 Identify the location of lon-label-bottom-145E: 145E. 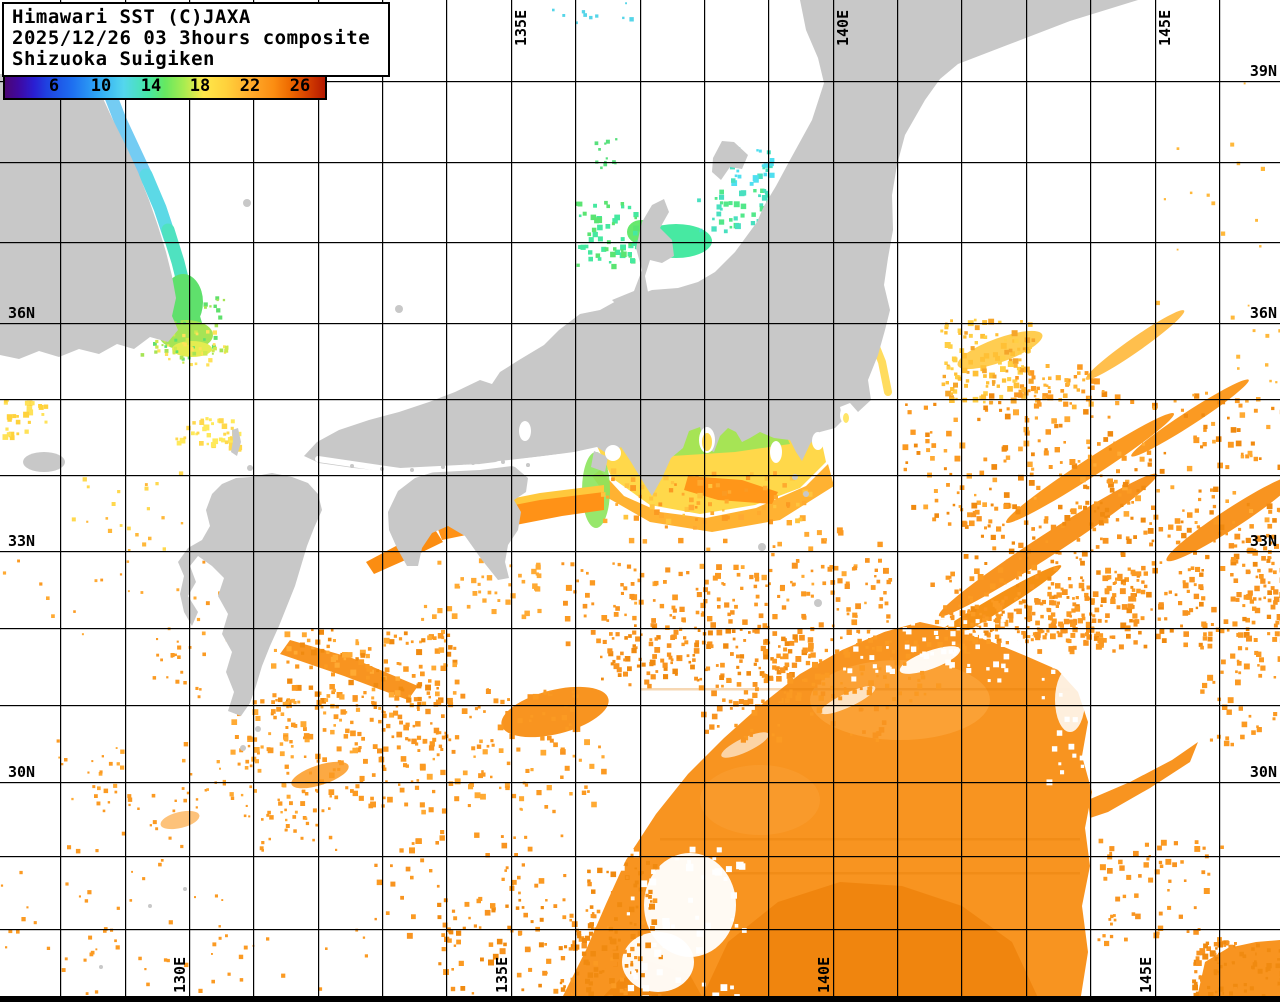
(1146, 975).